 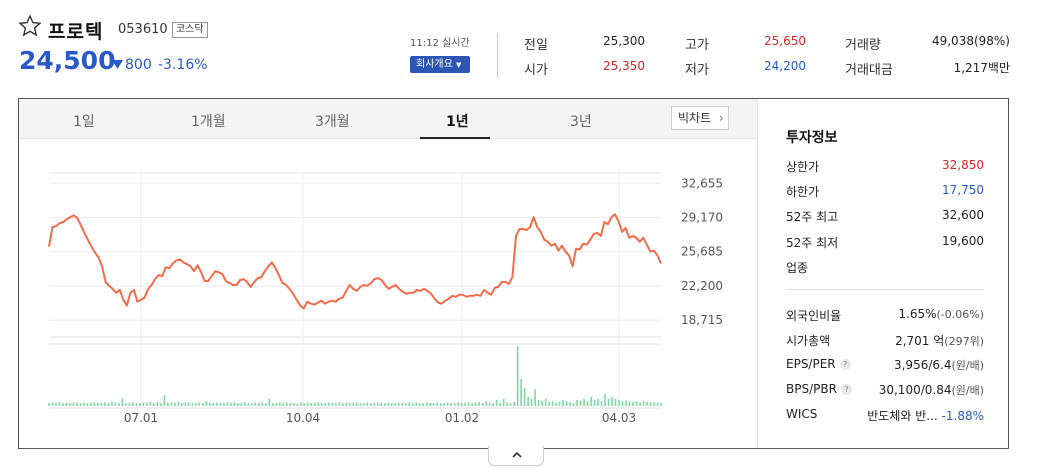 What do you see at coordinates (536, 45) in the screenshot?
I see `stat-label: 전일` at bounding box center [536, 45].